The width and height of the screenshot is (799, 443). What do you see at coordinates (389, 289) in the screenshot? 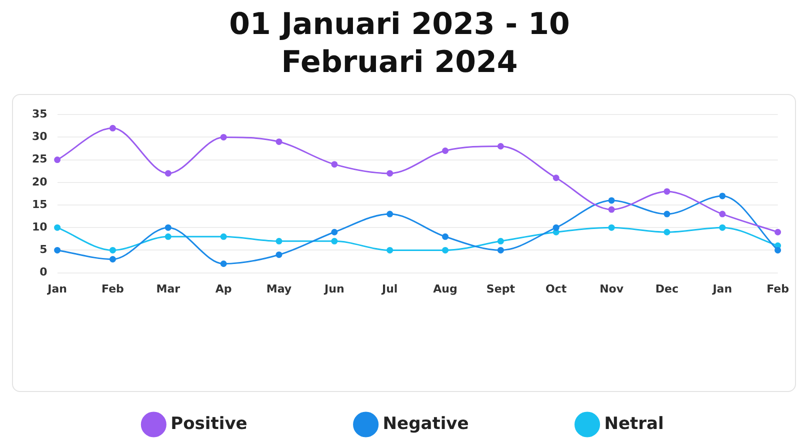
I see `x-tick-label: Jul` at bounding box center [389, 289].